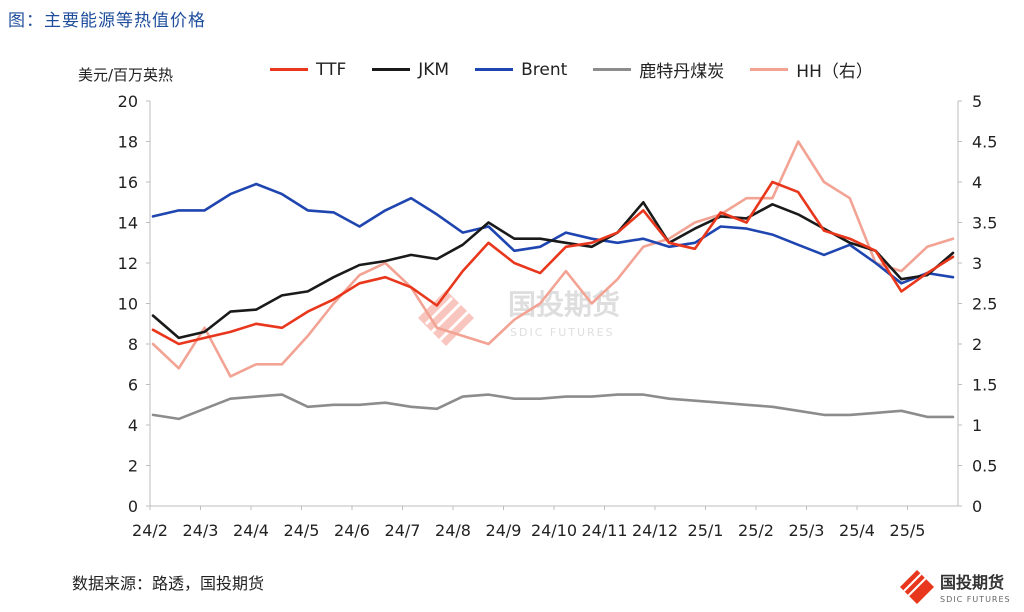 The height and width of the screenshot is (612, 1024). I want to click on brand-logo-icon, so click(917, 587).